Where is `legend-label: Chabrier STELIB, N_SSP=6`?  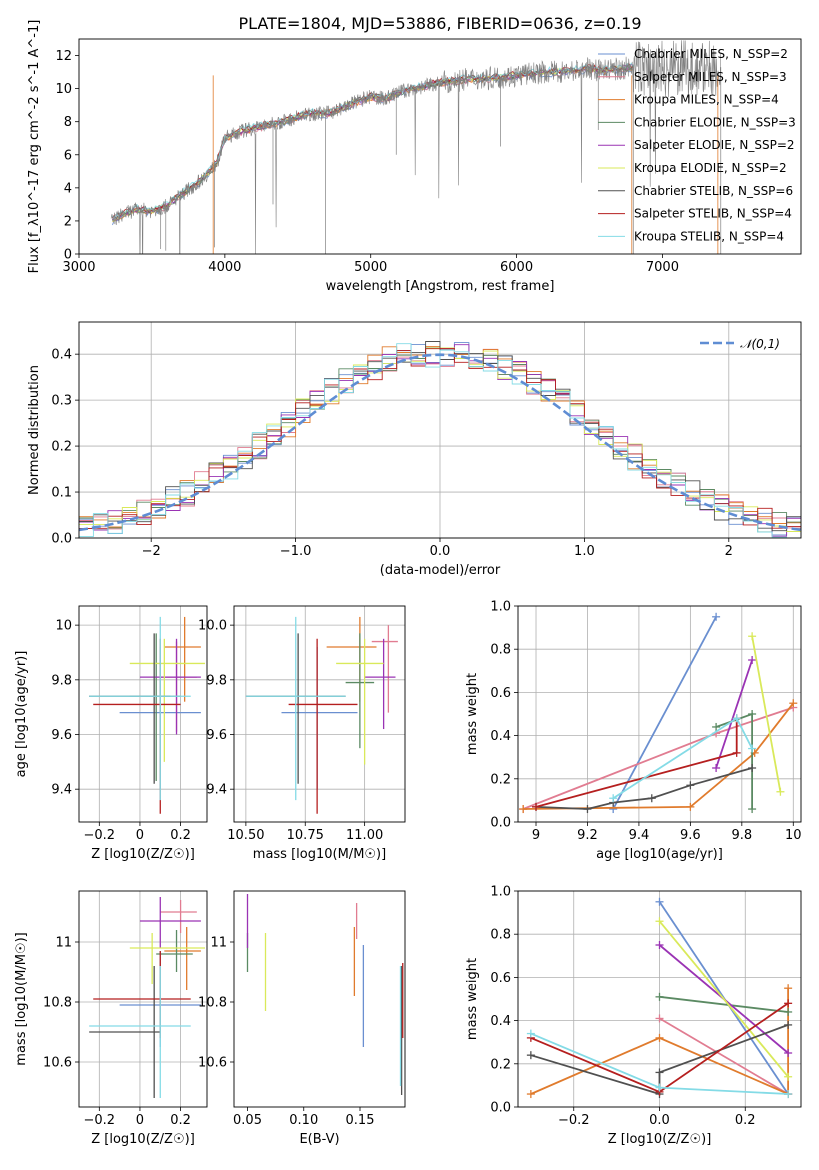 legend-label: Chabrier STELIB, N_SSP=6 is located at coordinates (713, 191).